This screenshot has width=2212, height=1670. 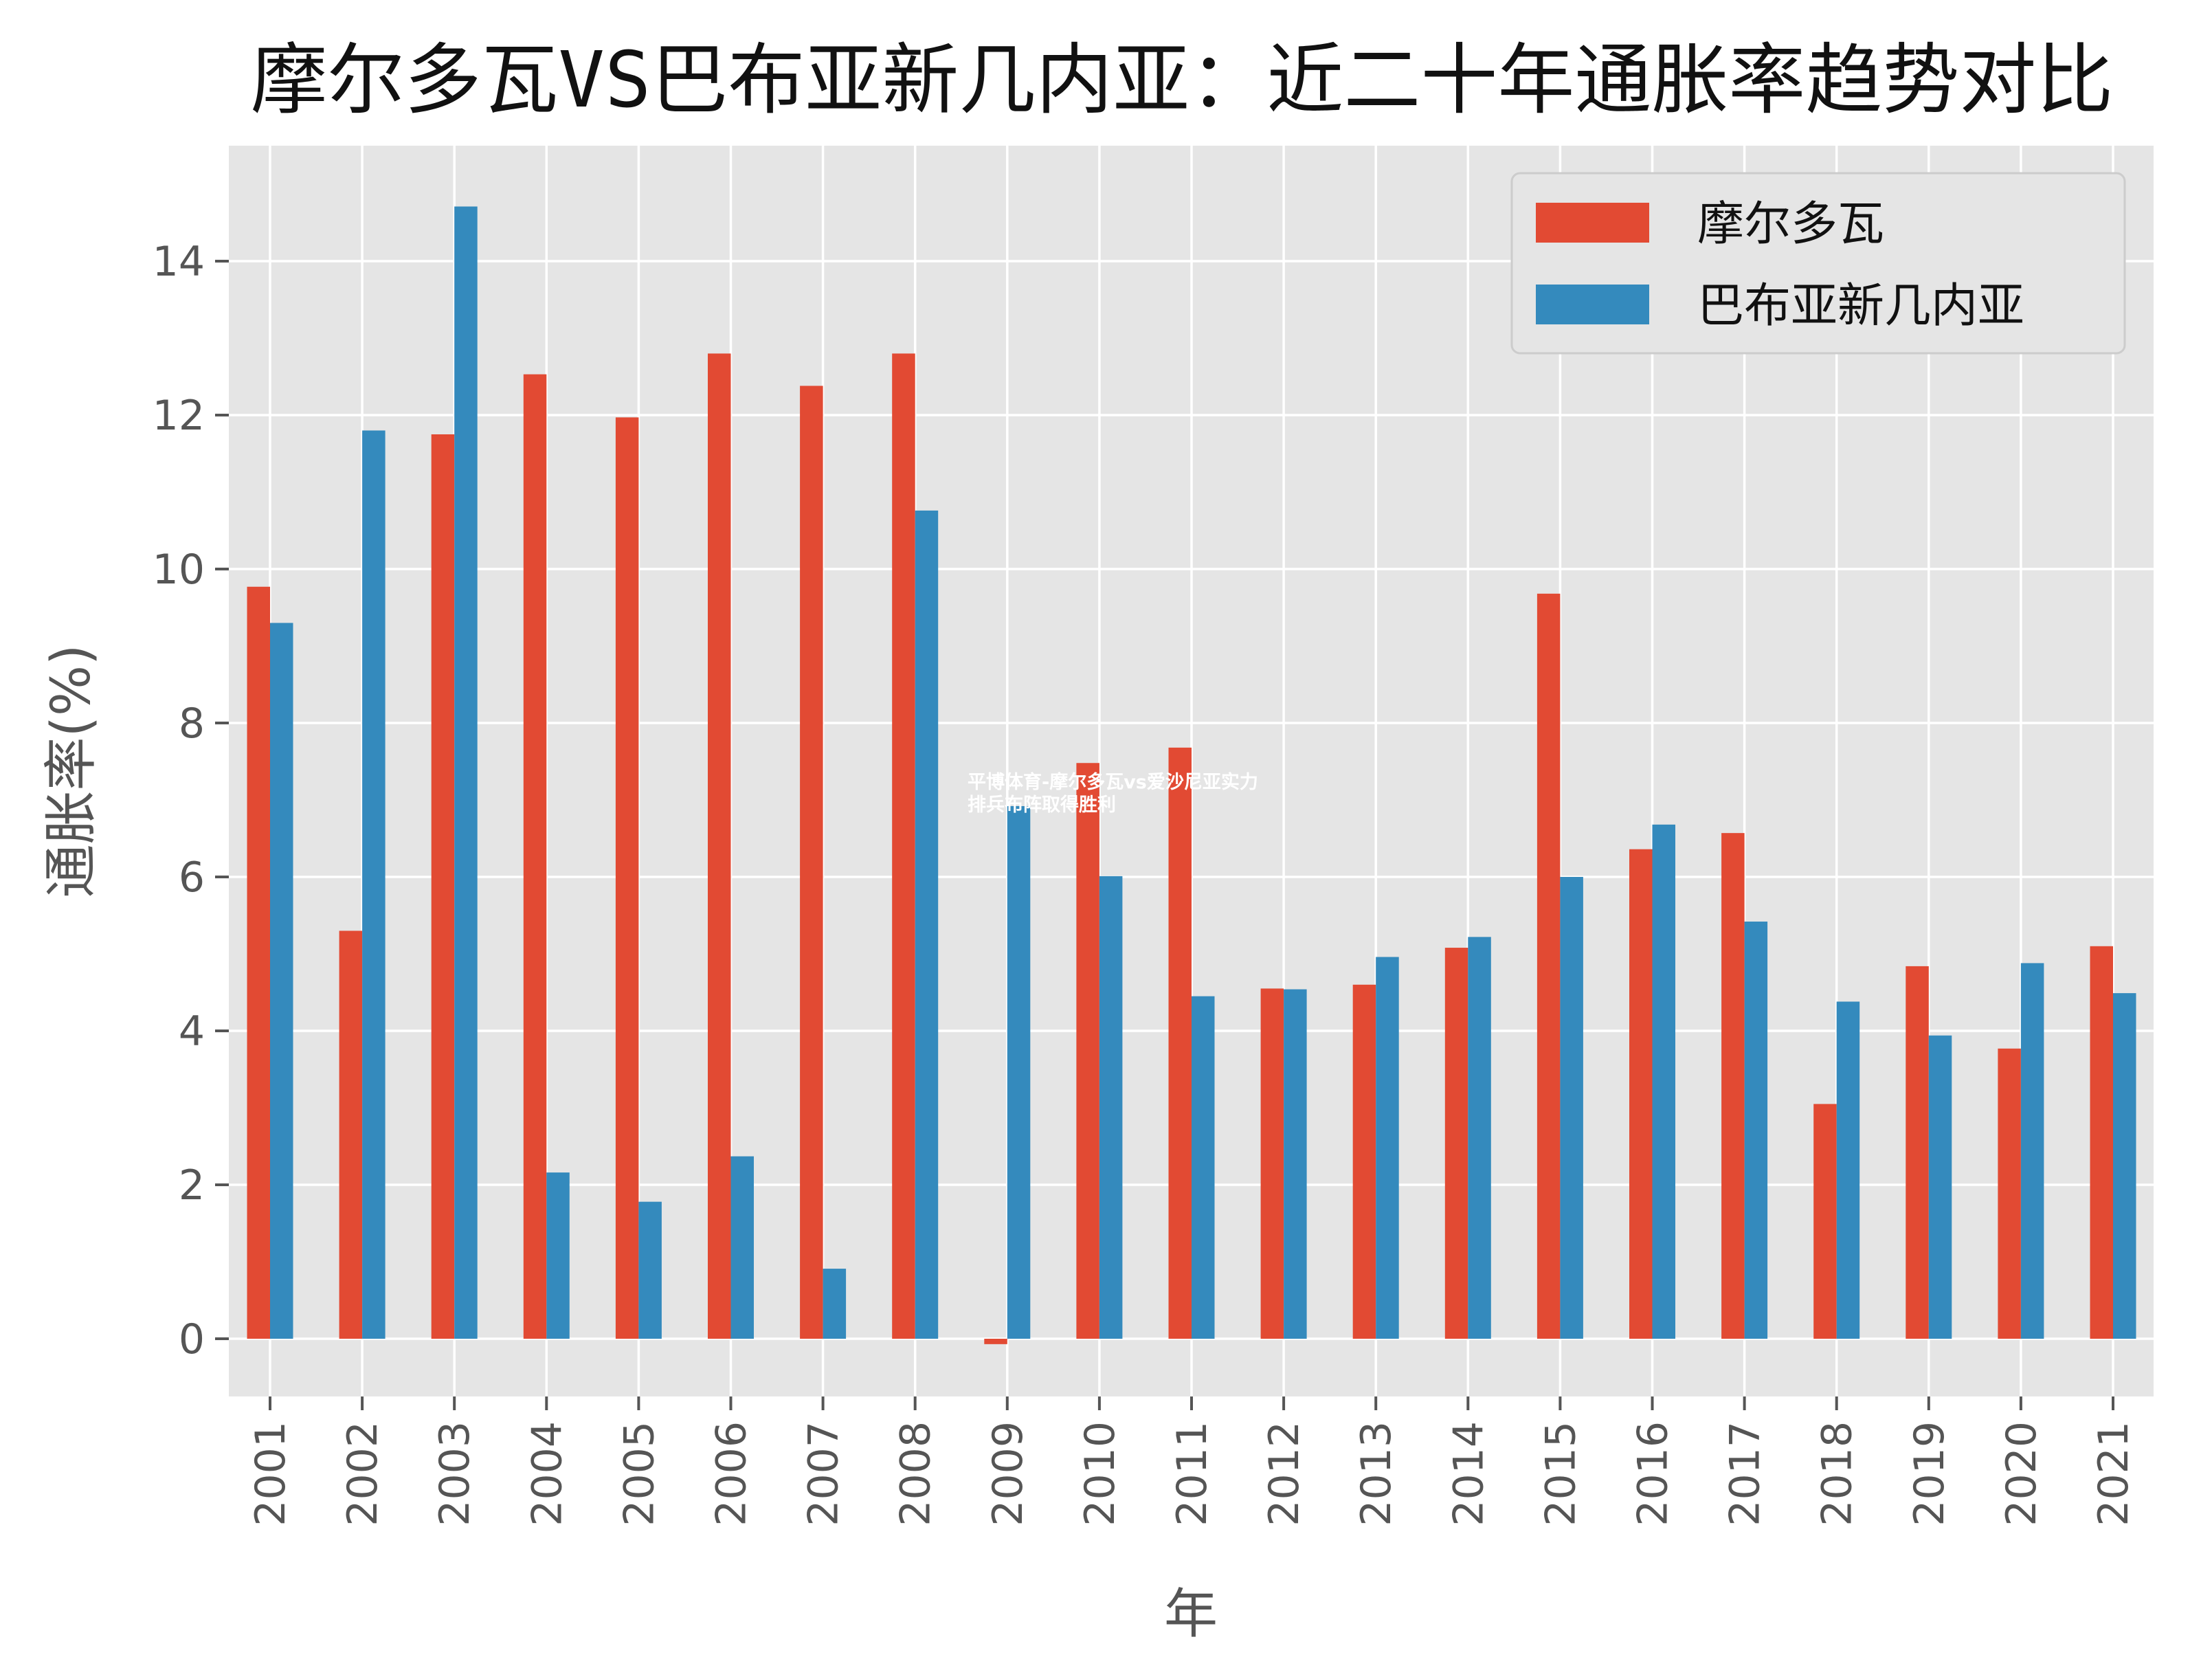 What do you see at coordinates (1468, 1473) in the screenshot?
I see `x-tick-label: 2014` at bounding box center [1468, 1473].